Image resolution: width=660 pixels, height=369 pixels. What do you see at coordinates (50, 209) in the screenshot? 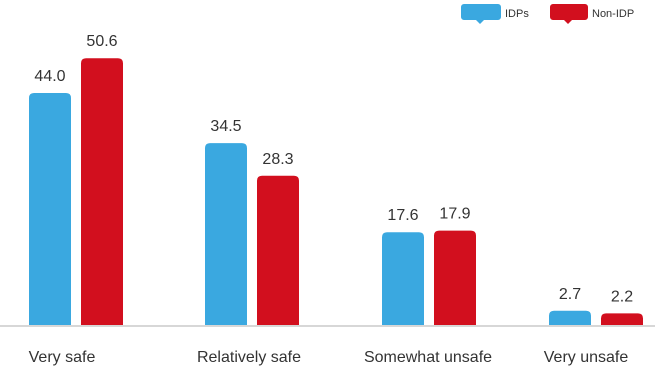
I see `bar-idps-very-safe` at bounding box center [50, 209].